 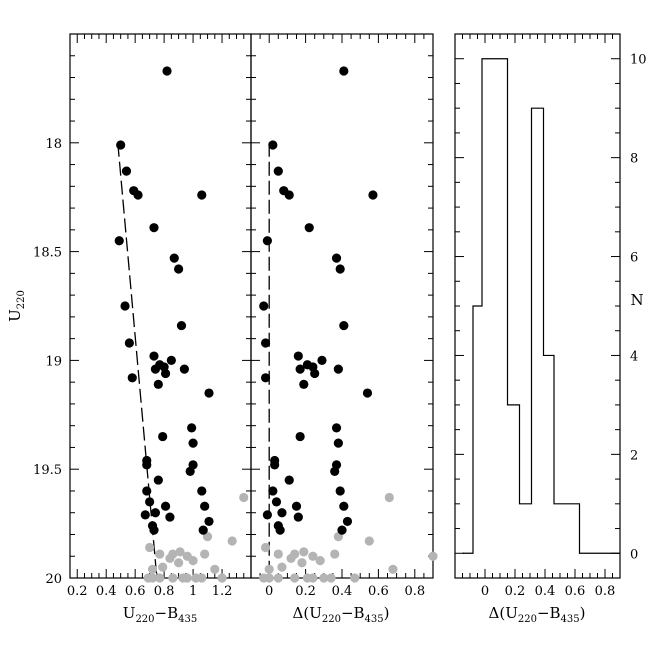 What do you see at coordinates (634, 258) in the screenshot?
I see `y-tick-label: 6` at bounding box center [634, 258].